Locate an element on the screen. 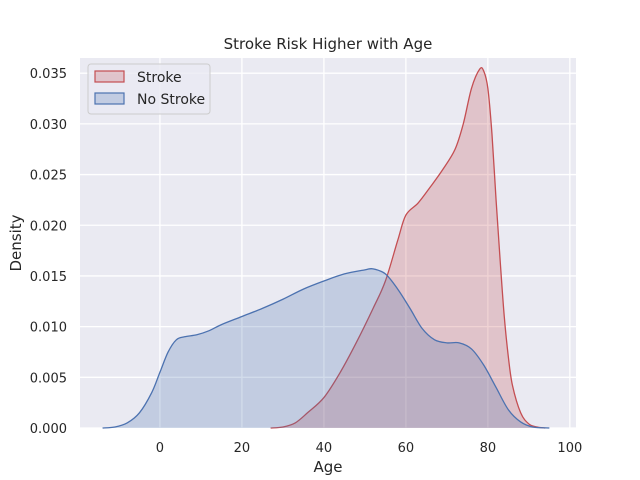 This screenshot has width=640, height=480. y-tick-label: 0.035 is located at coordinates (48, 74).